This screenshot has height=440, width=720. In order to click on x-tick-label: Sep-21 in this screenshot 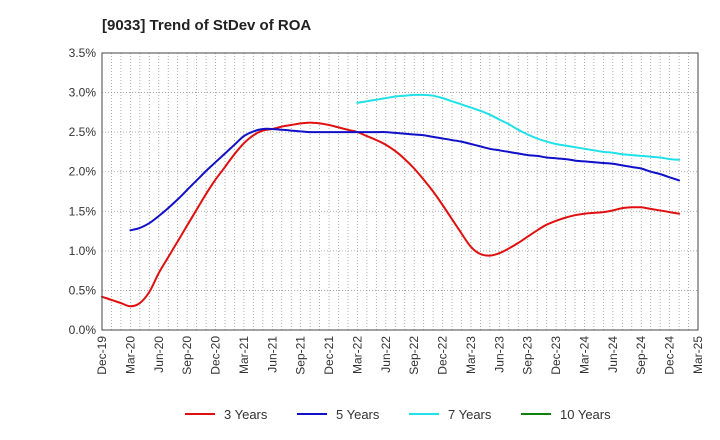, I will do `click(301, 355)`.